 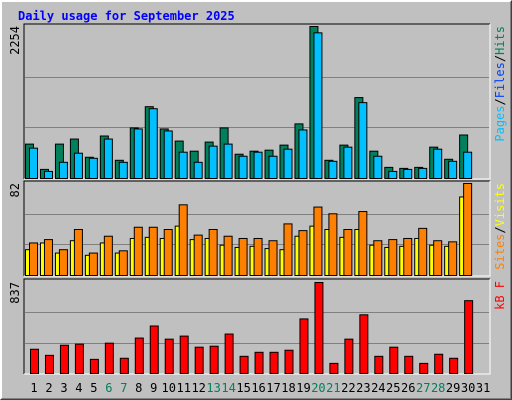 I want to click on x-tick-label: 21, so click(x=333, y=388).